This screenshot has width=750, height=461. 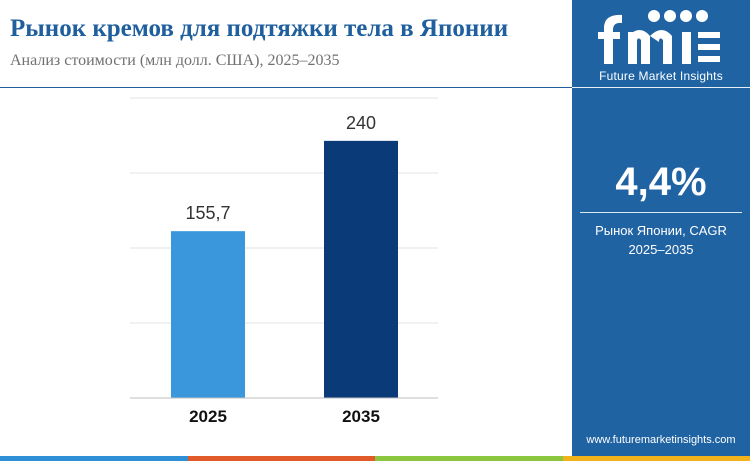 I want to click on bar-2025, so click(x=208, y=314).